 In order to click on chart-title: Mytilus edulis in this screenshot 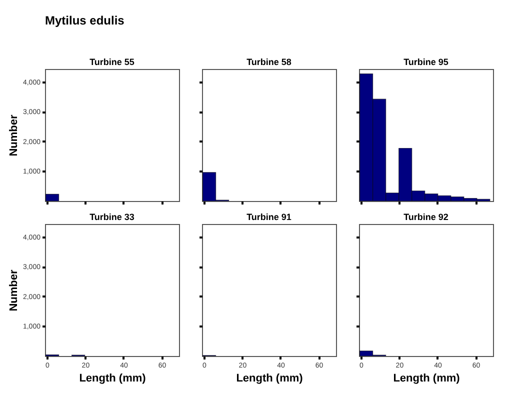, I will do `click(85, 21)`.